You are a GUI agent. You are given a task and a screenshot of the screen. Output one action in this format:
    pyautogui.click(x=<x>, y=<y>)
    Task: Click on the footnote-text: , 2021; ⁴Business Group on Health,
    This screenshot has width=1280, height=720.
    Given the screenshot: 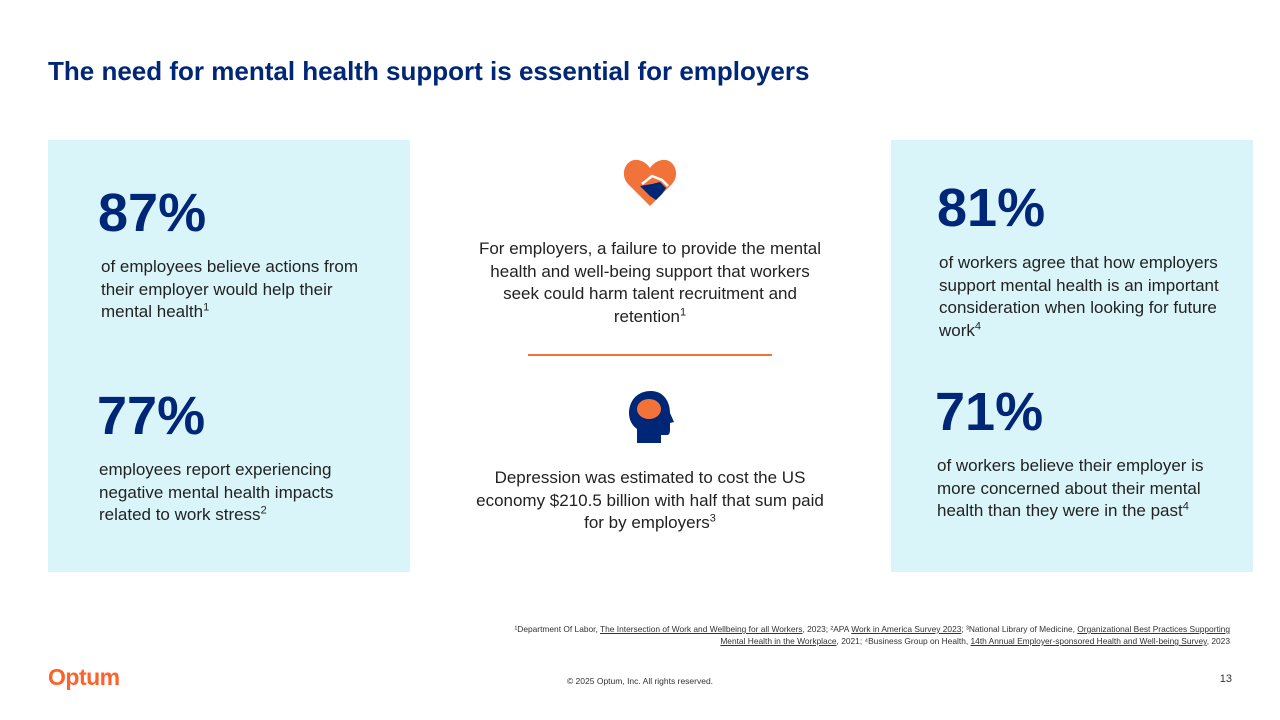 What is the action you would take?
    pyautogui.click(x=903, y=641)
    